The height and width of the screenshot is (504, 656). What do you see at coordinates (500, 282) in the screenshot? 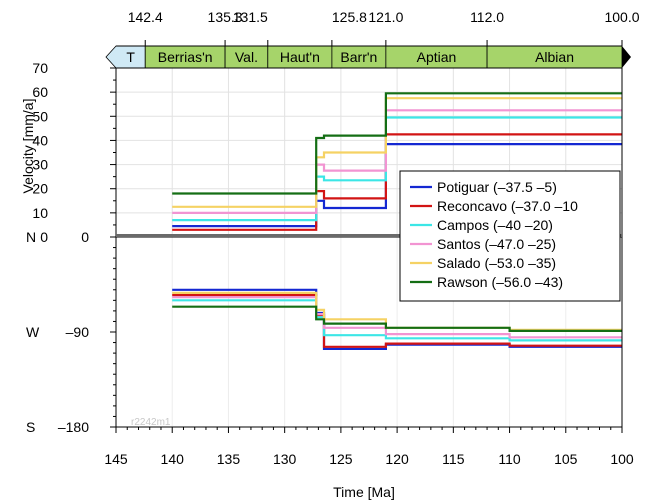
I see `legend-label: Rawson (–56.0 –43)` at bounding box center [500, 282].